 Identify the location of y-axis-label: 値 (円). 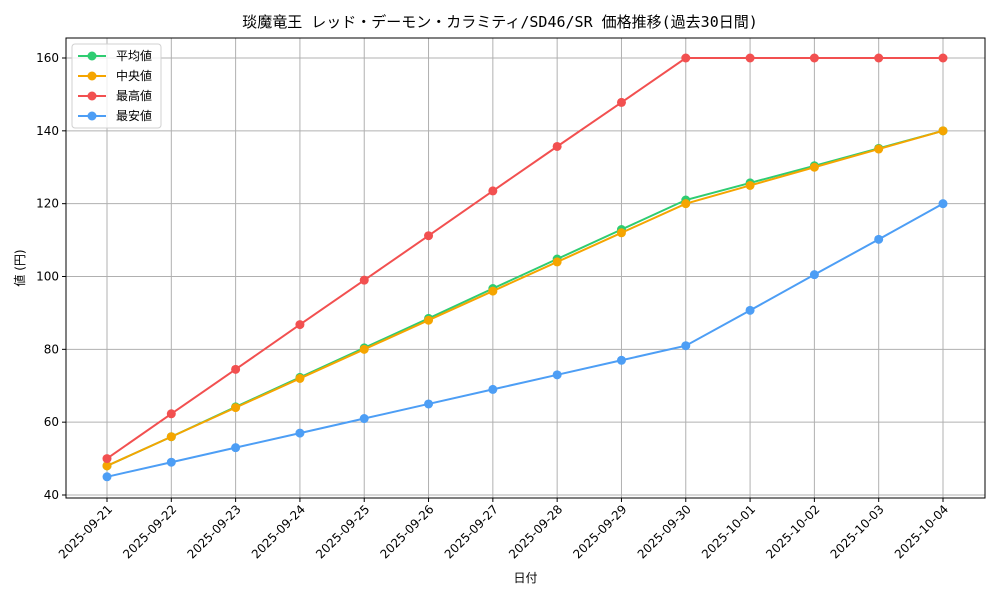
(19, 267).